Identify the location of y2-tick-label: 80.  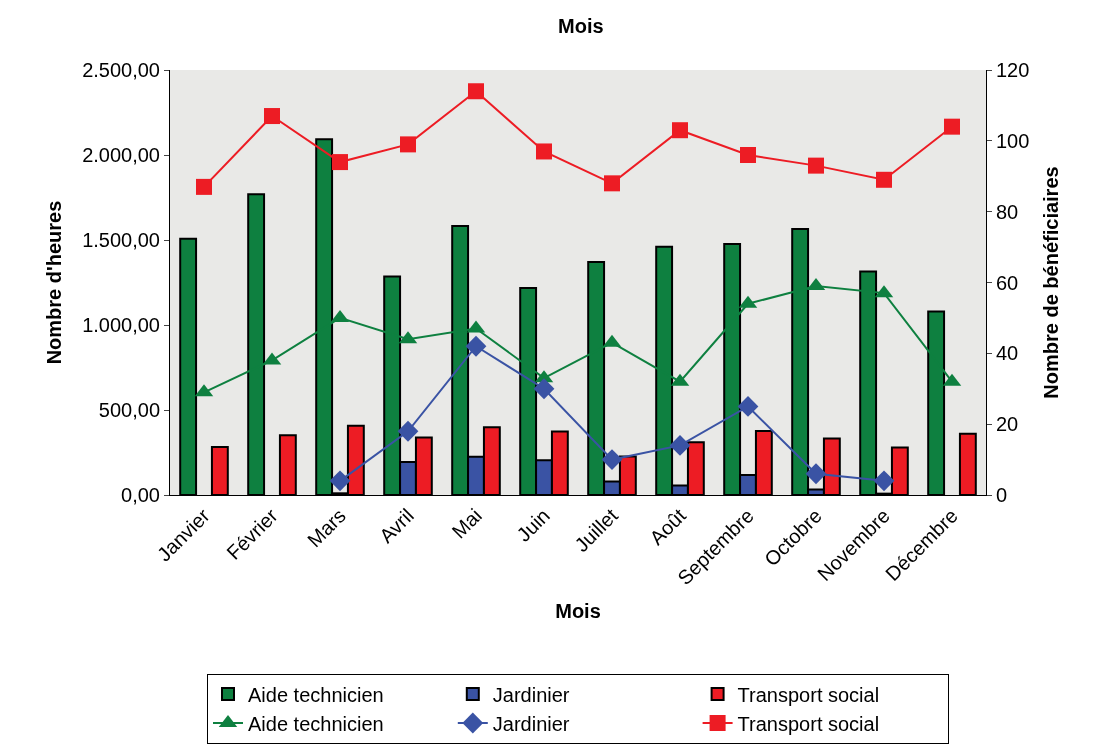
(1007, 211).